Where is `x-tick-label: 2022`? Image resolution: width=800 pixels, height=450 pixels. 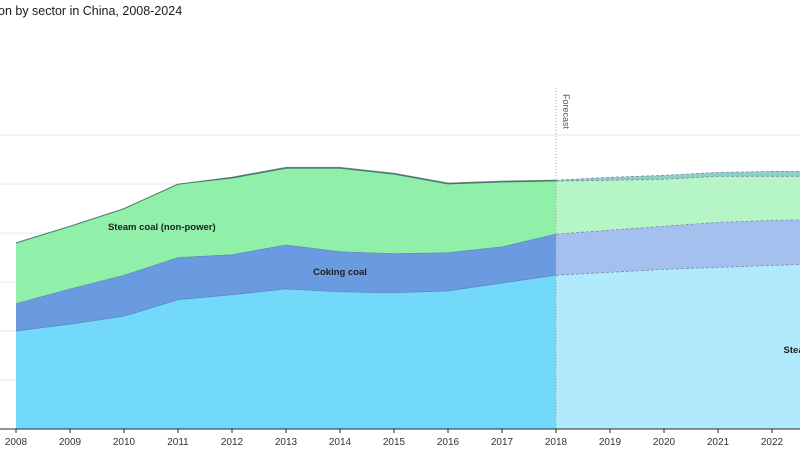 x-tick-label: 2022 is located at coordinates (772, 442).